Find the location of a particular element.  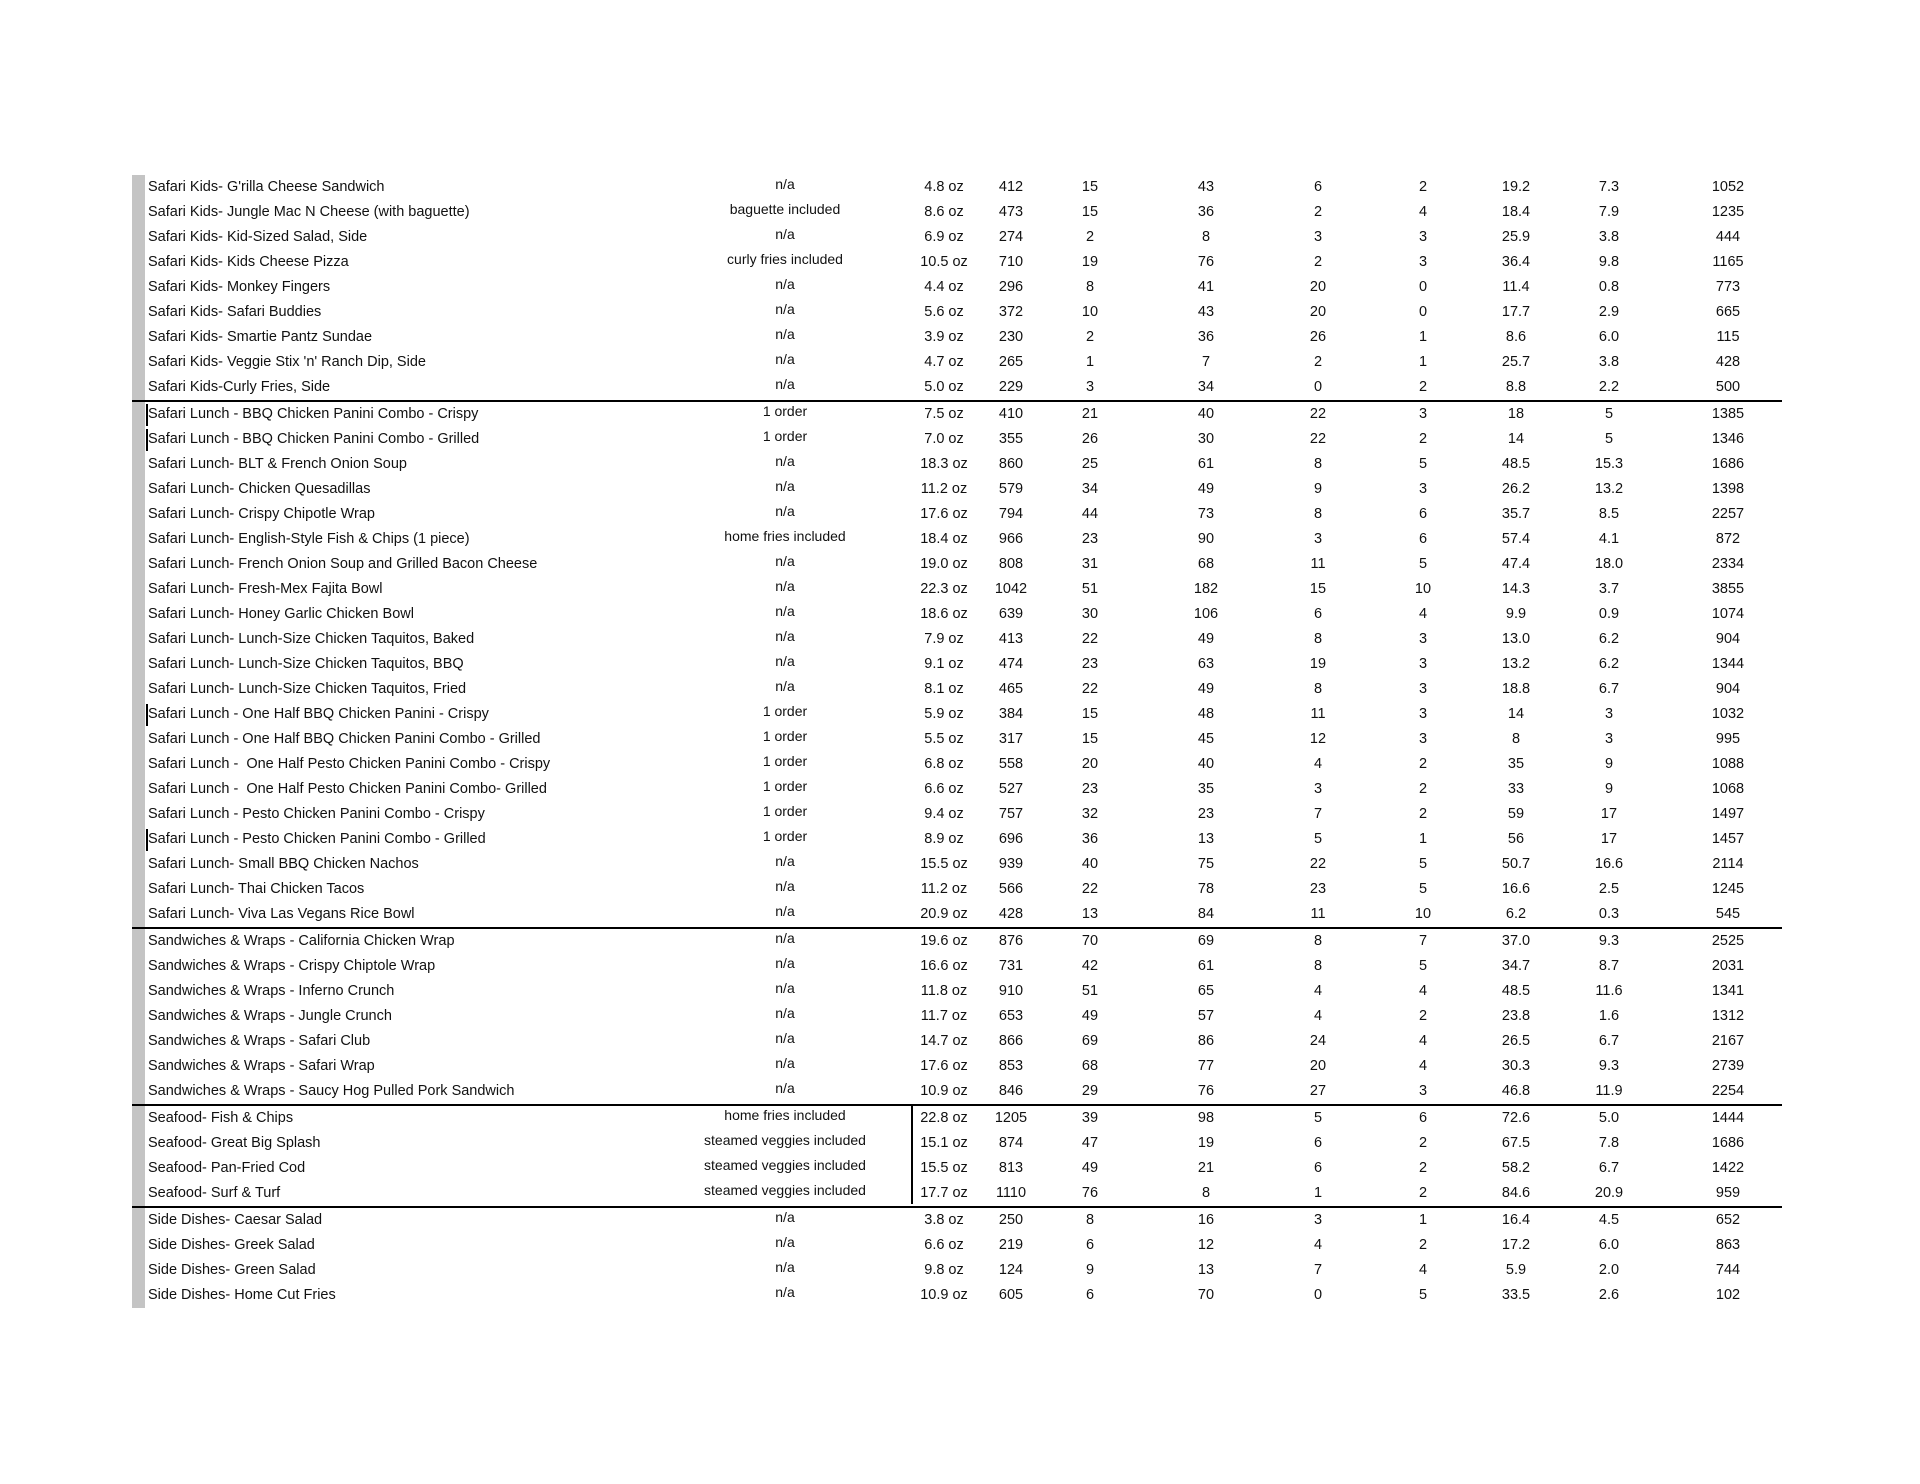

cell-col-11: 444 is located at coordinates (1728, 237).